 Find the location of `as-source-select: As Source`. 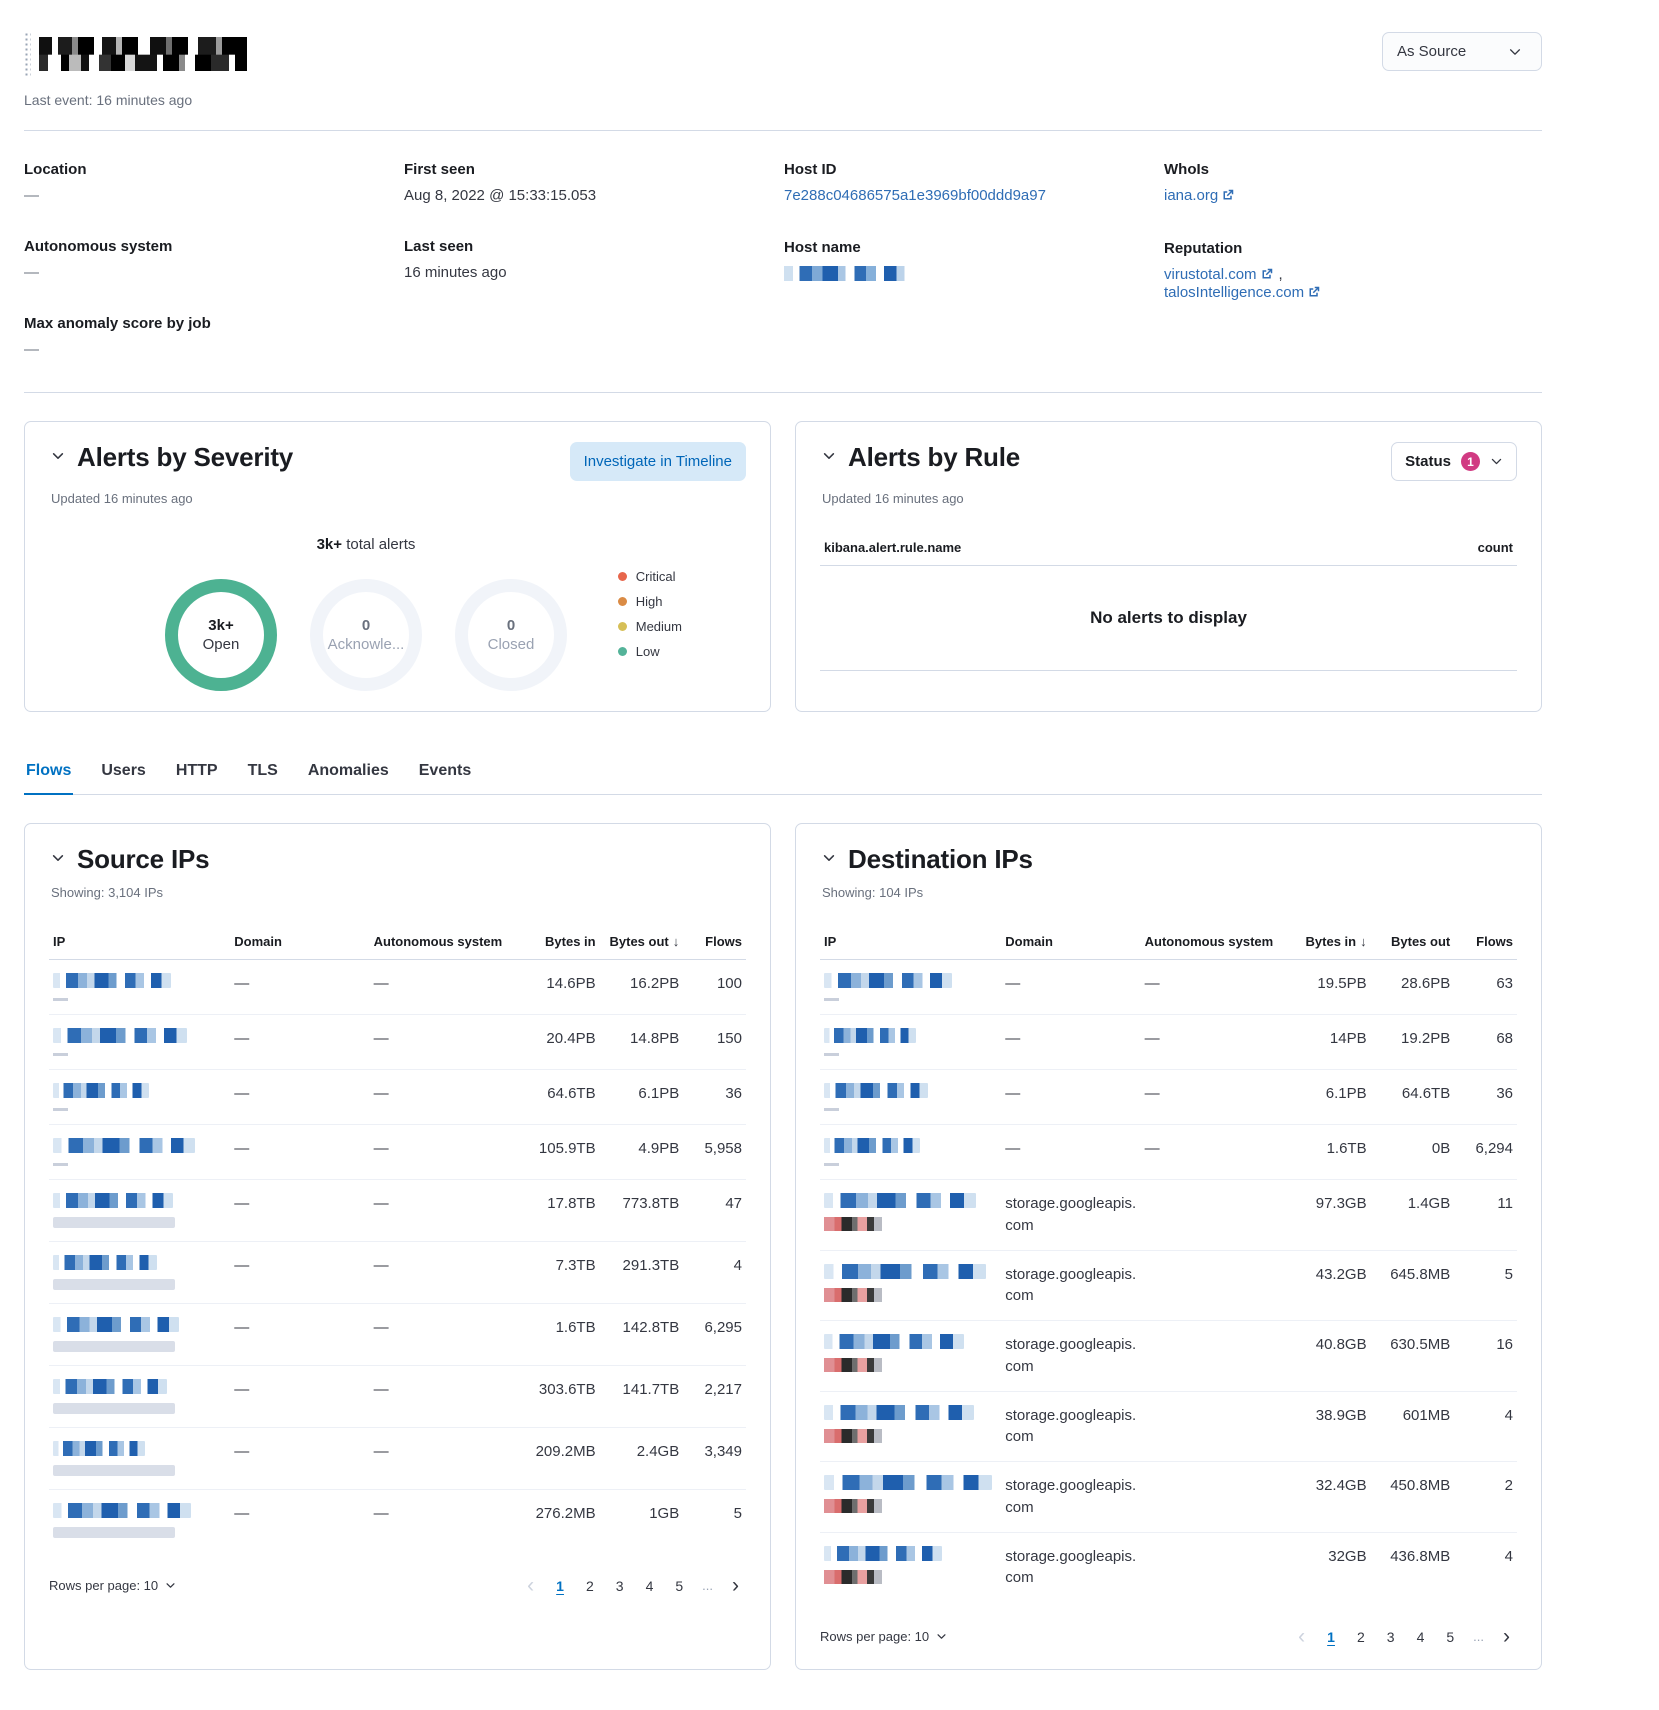

as-source-select: As Source is located at coordinates (1462, 51).